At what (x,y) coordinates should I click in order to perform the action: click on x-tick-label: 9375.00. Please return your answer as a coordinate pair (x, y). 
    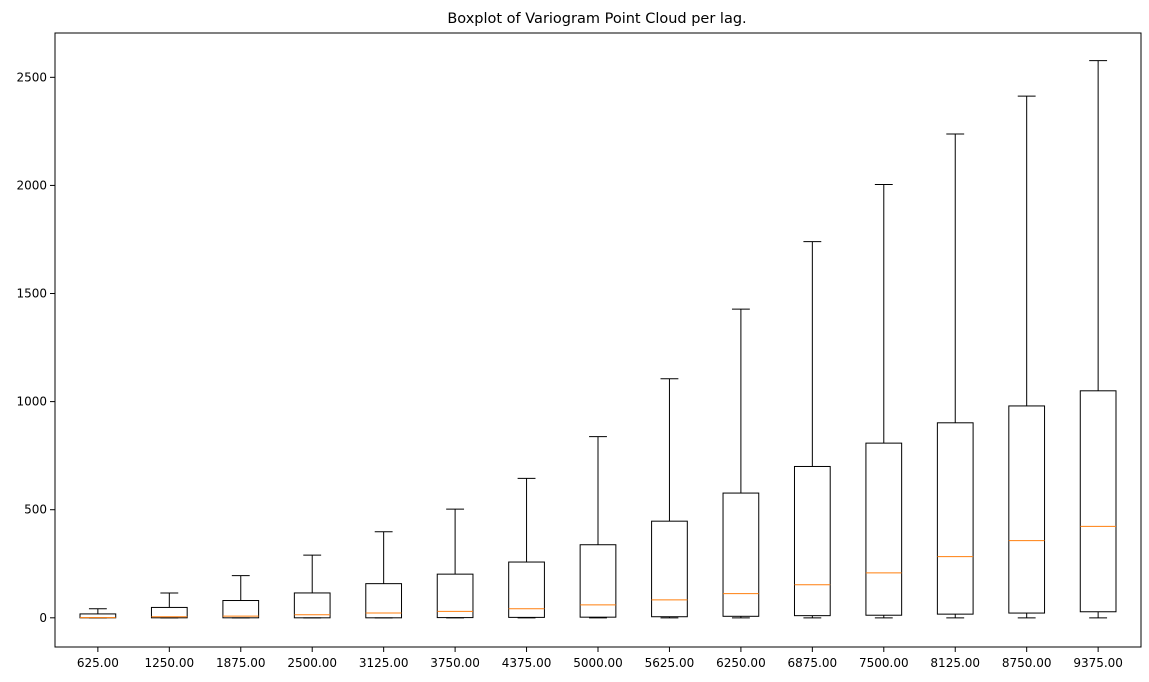
    Looking at the image, I should click on (1098, 663).